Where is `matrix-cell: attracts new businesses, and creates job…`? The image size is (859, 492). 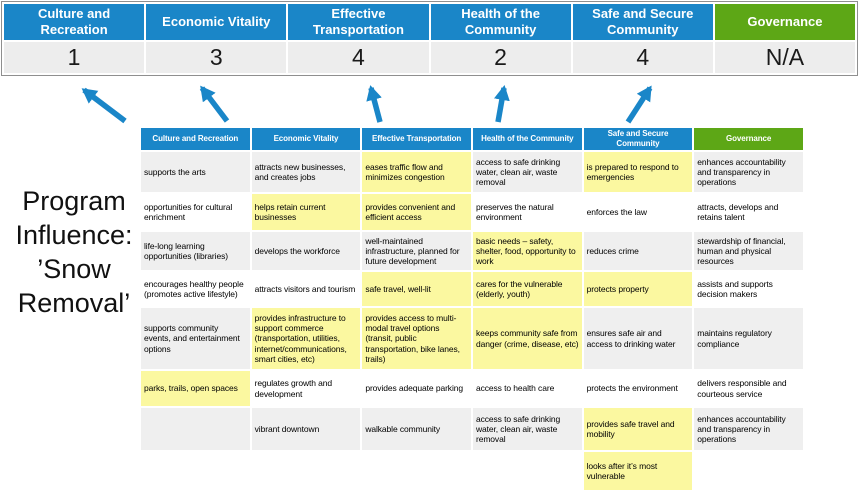
matrix-cell: attracts new businesses, and creates job… is located at coordinates (306, 172).